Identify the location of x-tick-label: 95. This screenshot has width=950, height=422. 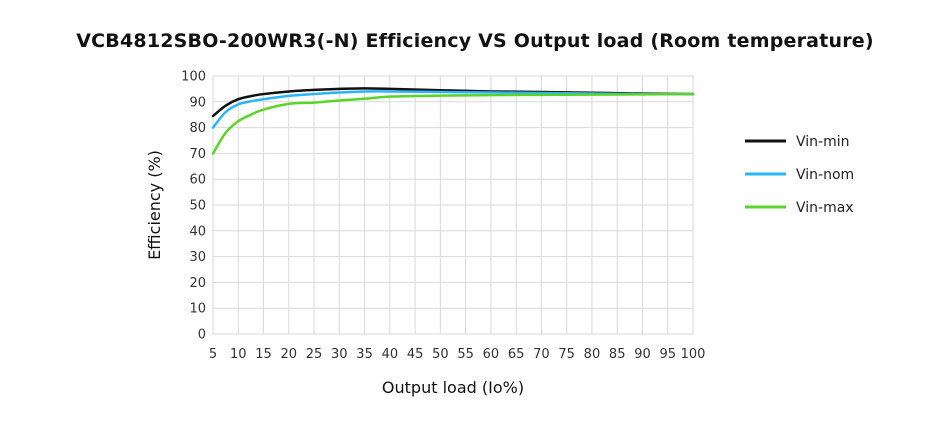
(667, 354).